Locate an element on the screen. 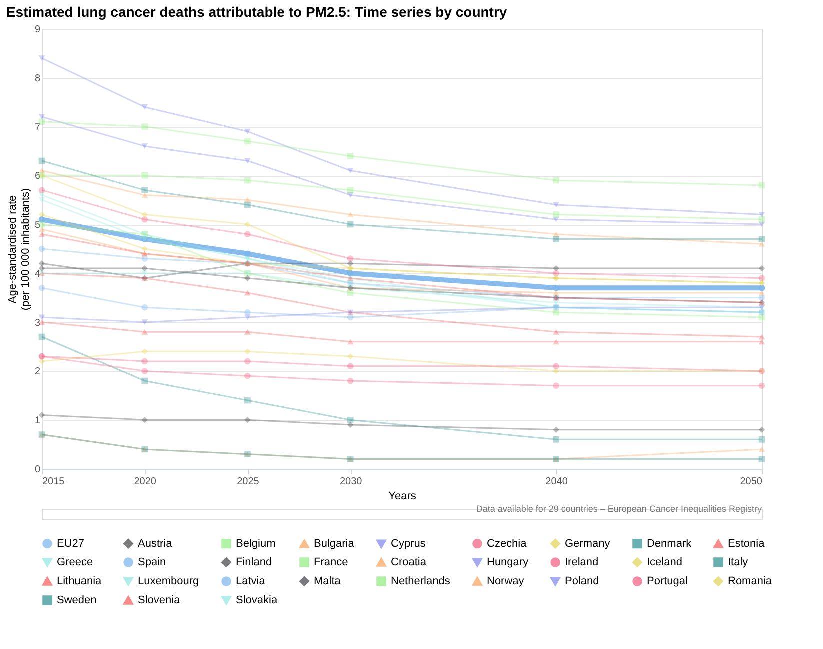  y-tick-label: 3 is located at coordinates (37, 323).